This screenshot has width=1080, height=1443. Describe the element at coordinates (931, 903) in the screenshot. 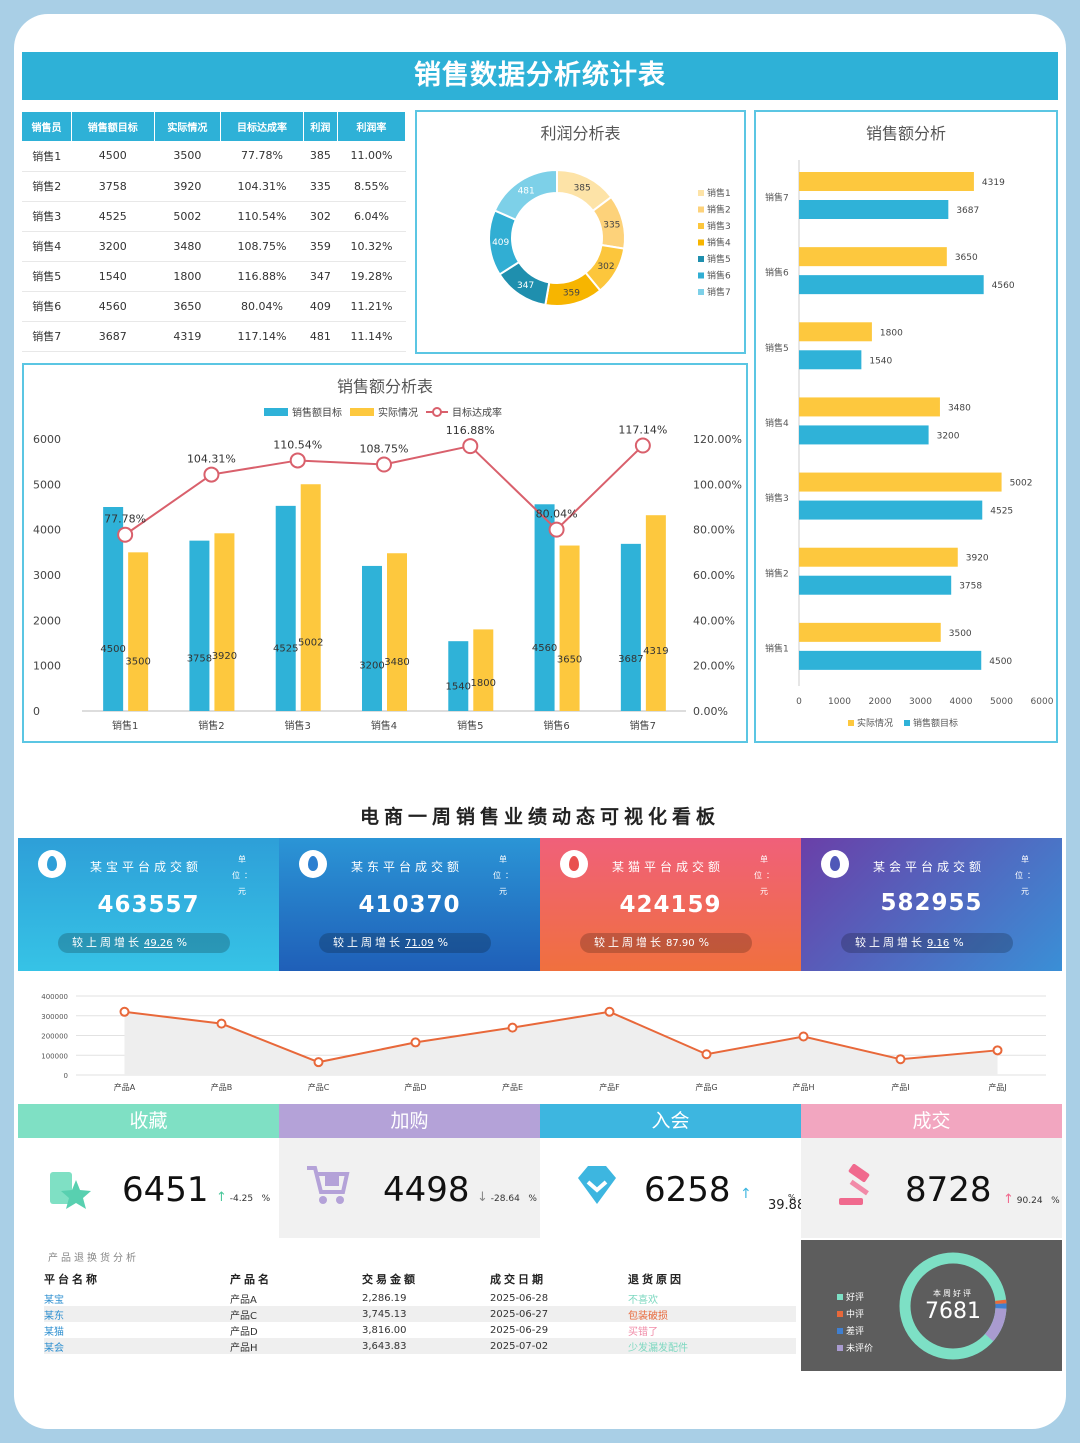

I see `kpi-value: 582955` at that location.